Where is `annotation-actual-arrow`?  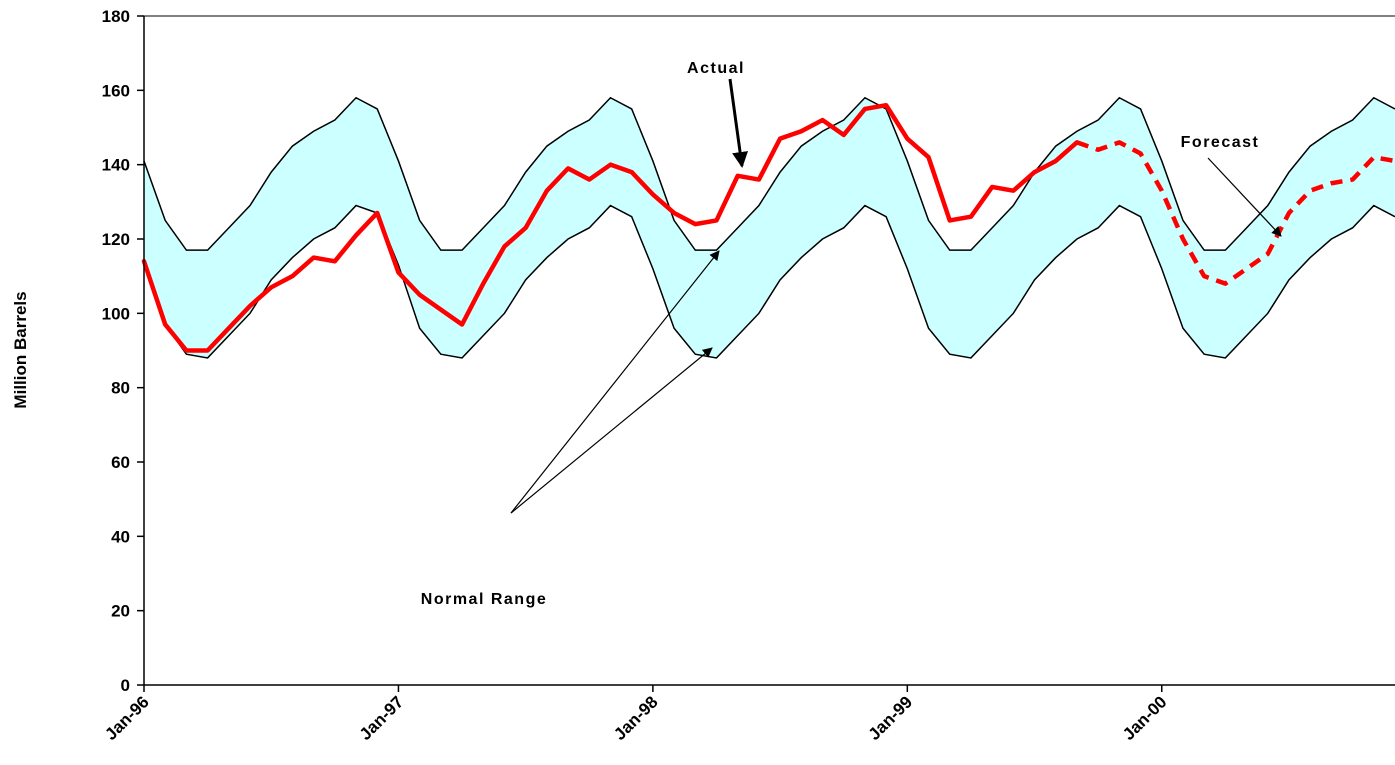 annotation-actual-arrow is located at coordinates (738, 123).